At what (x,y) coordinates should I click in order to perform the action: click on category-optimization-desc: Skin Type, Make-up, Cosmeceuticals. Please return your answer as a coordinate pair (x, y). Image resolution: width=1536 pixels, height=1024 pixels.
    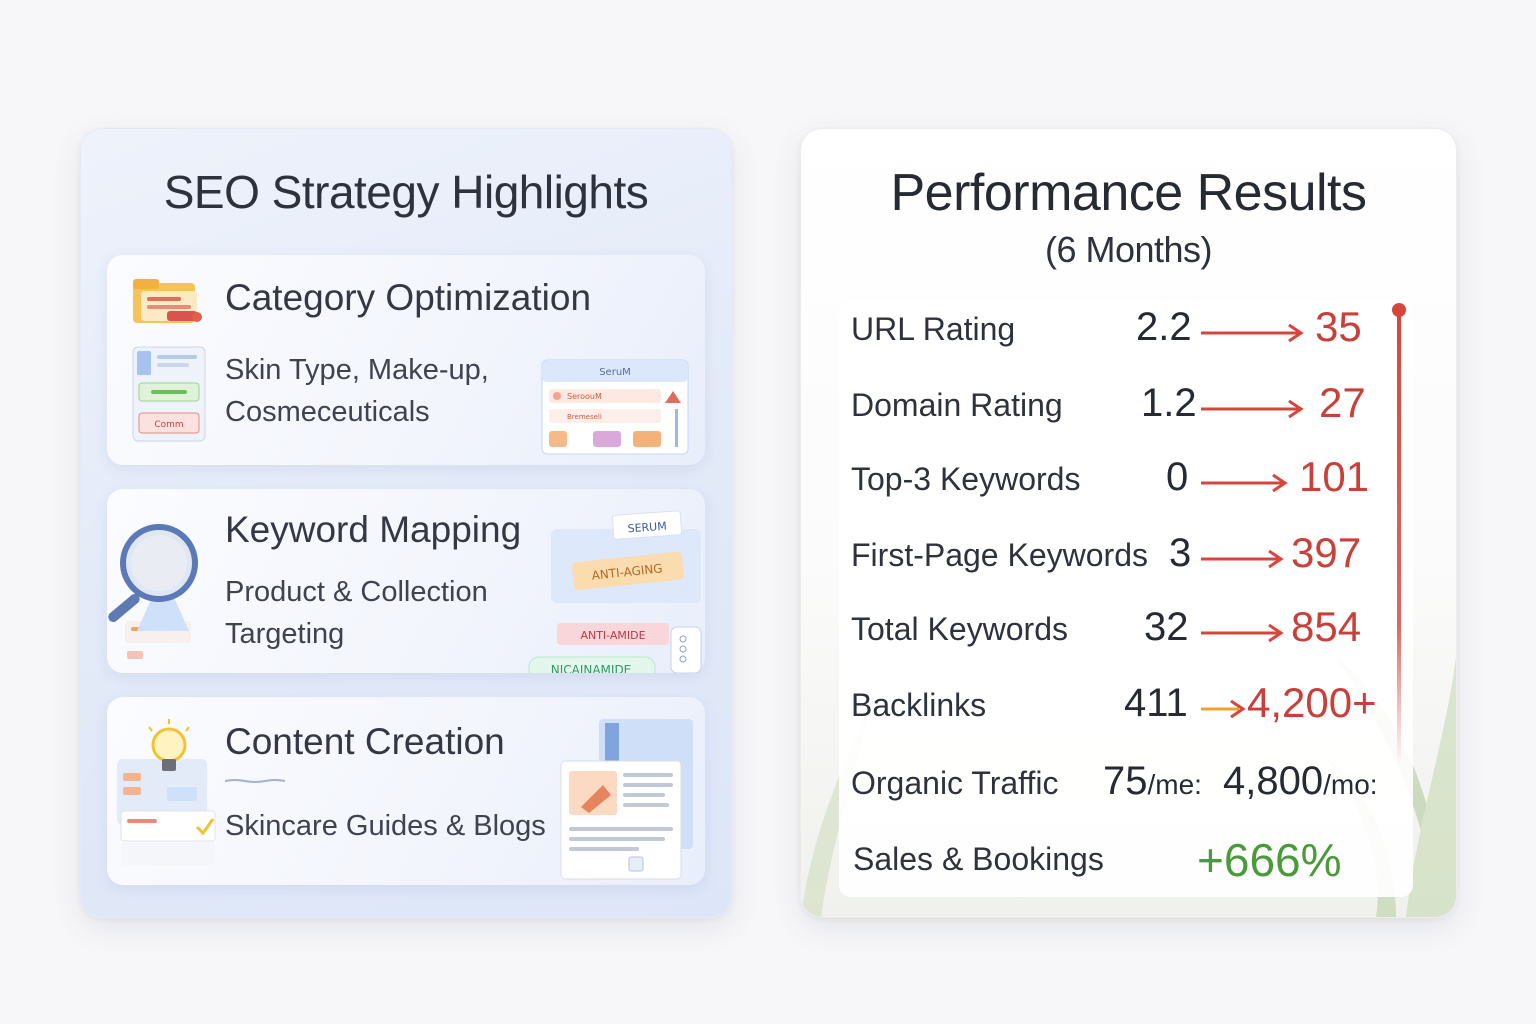
    Looking at the image, I should click on (357, 391).